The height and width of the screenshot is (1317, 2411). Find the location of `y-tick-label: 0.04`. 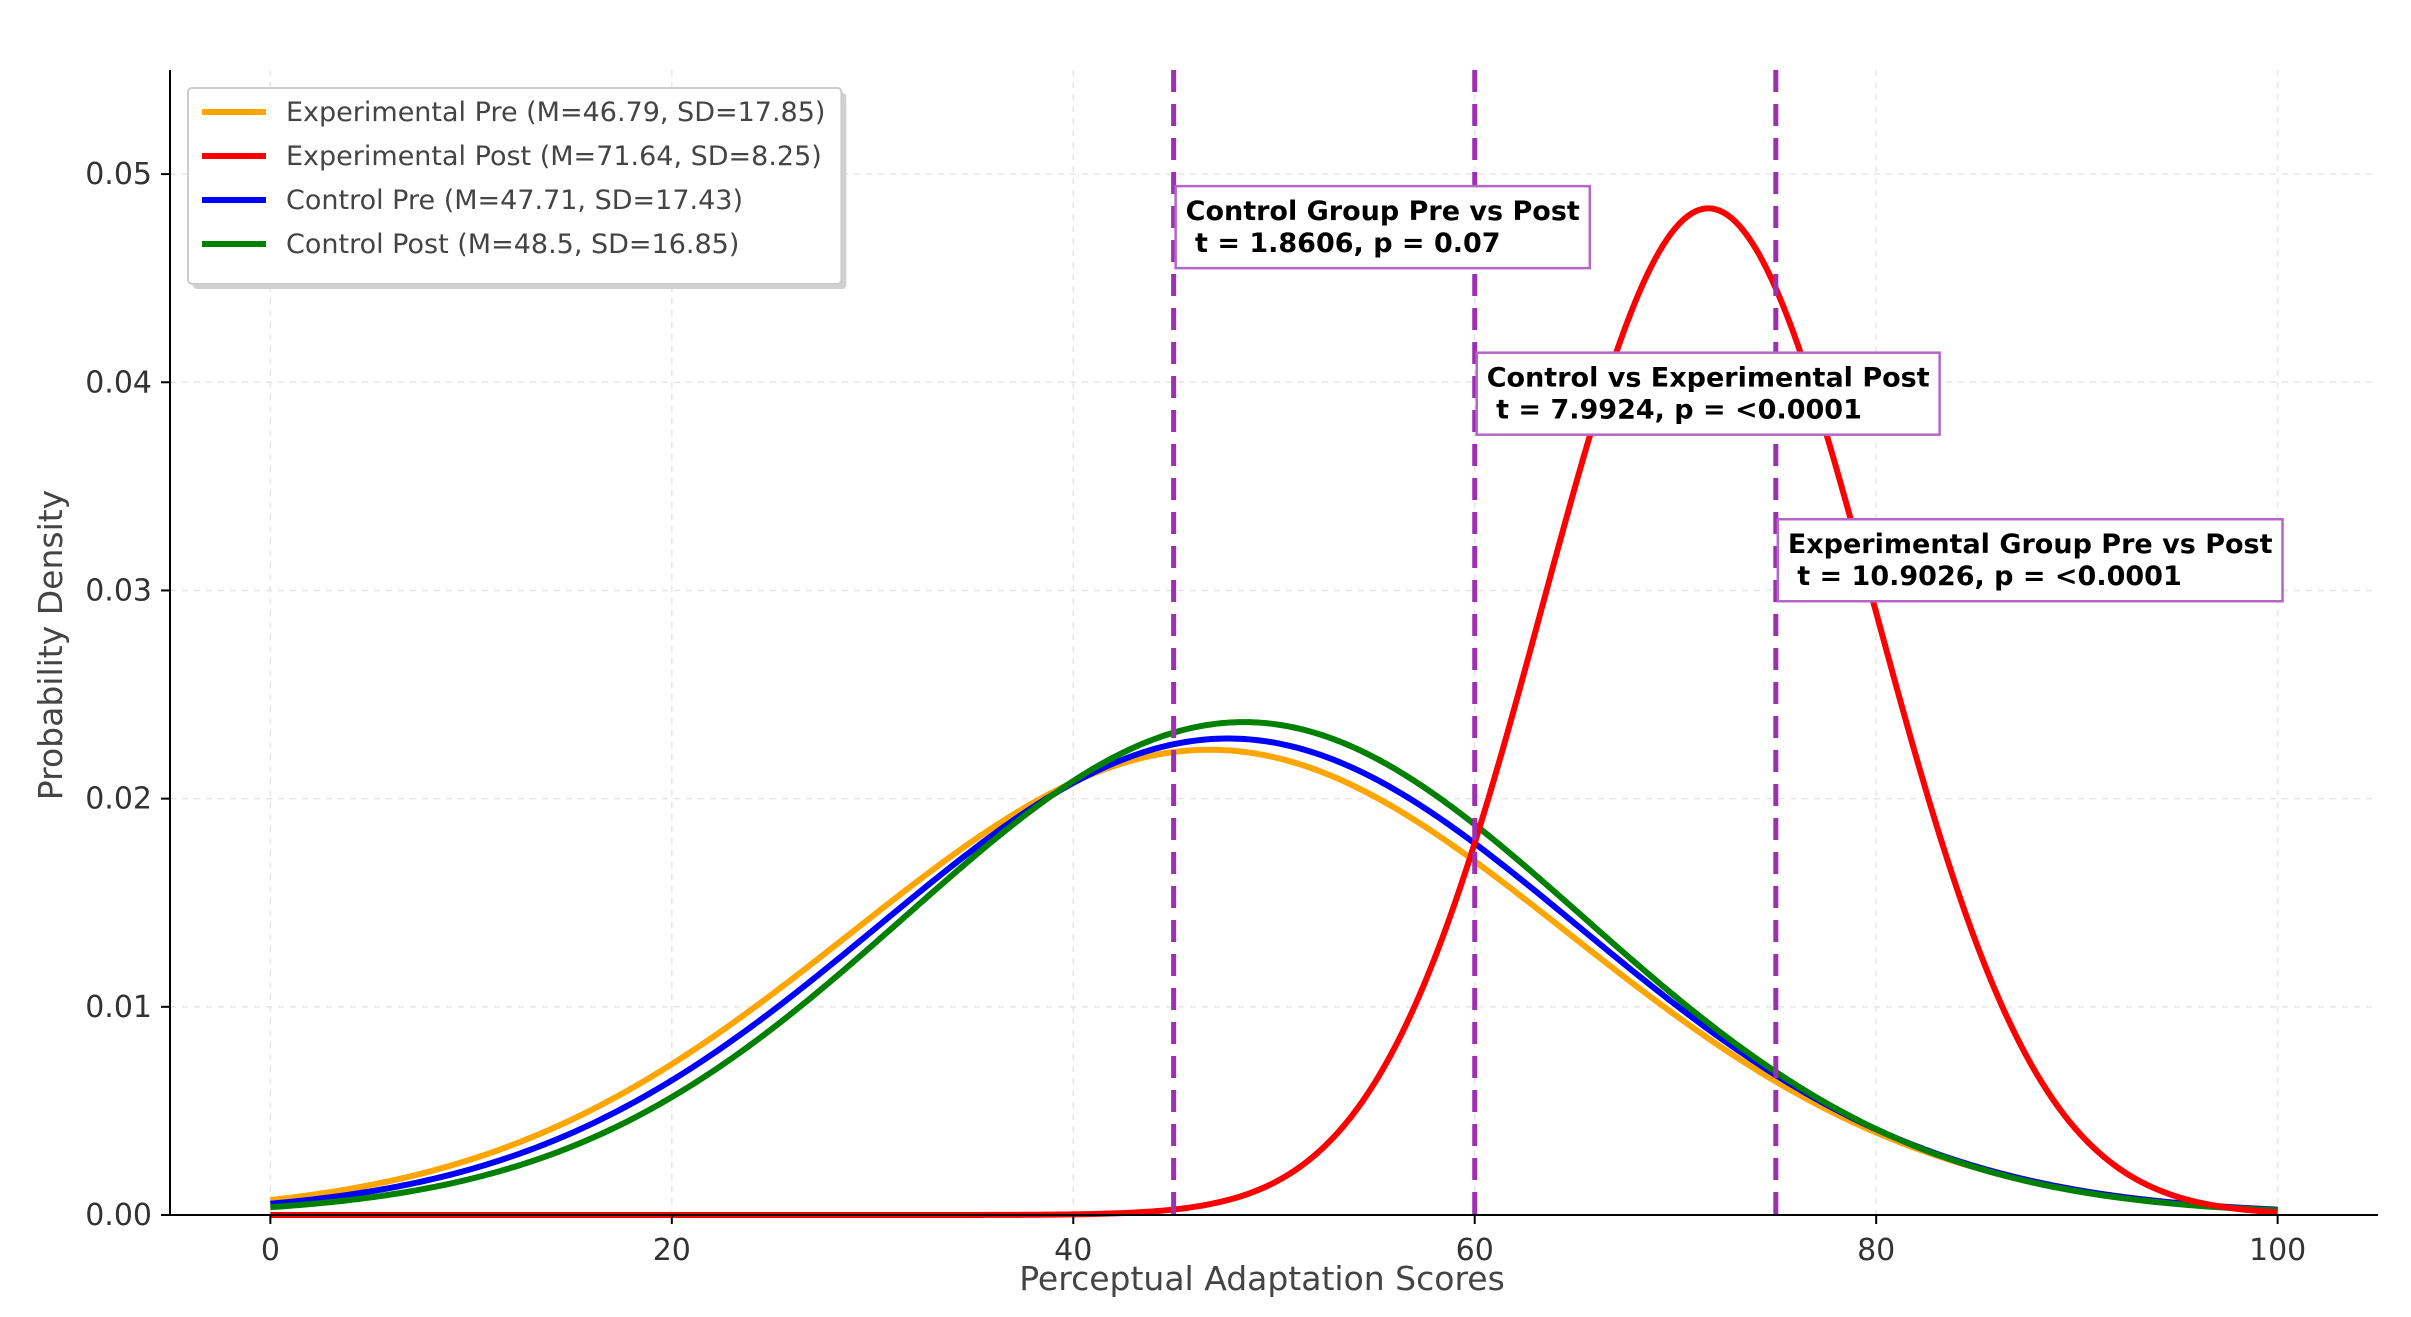

y-tick-label: 0.04 is located at coordinates (118, 382).